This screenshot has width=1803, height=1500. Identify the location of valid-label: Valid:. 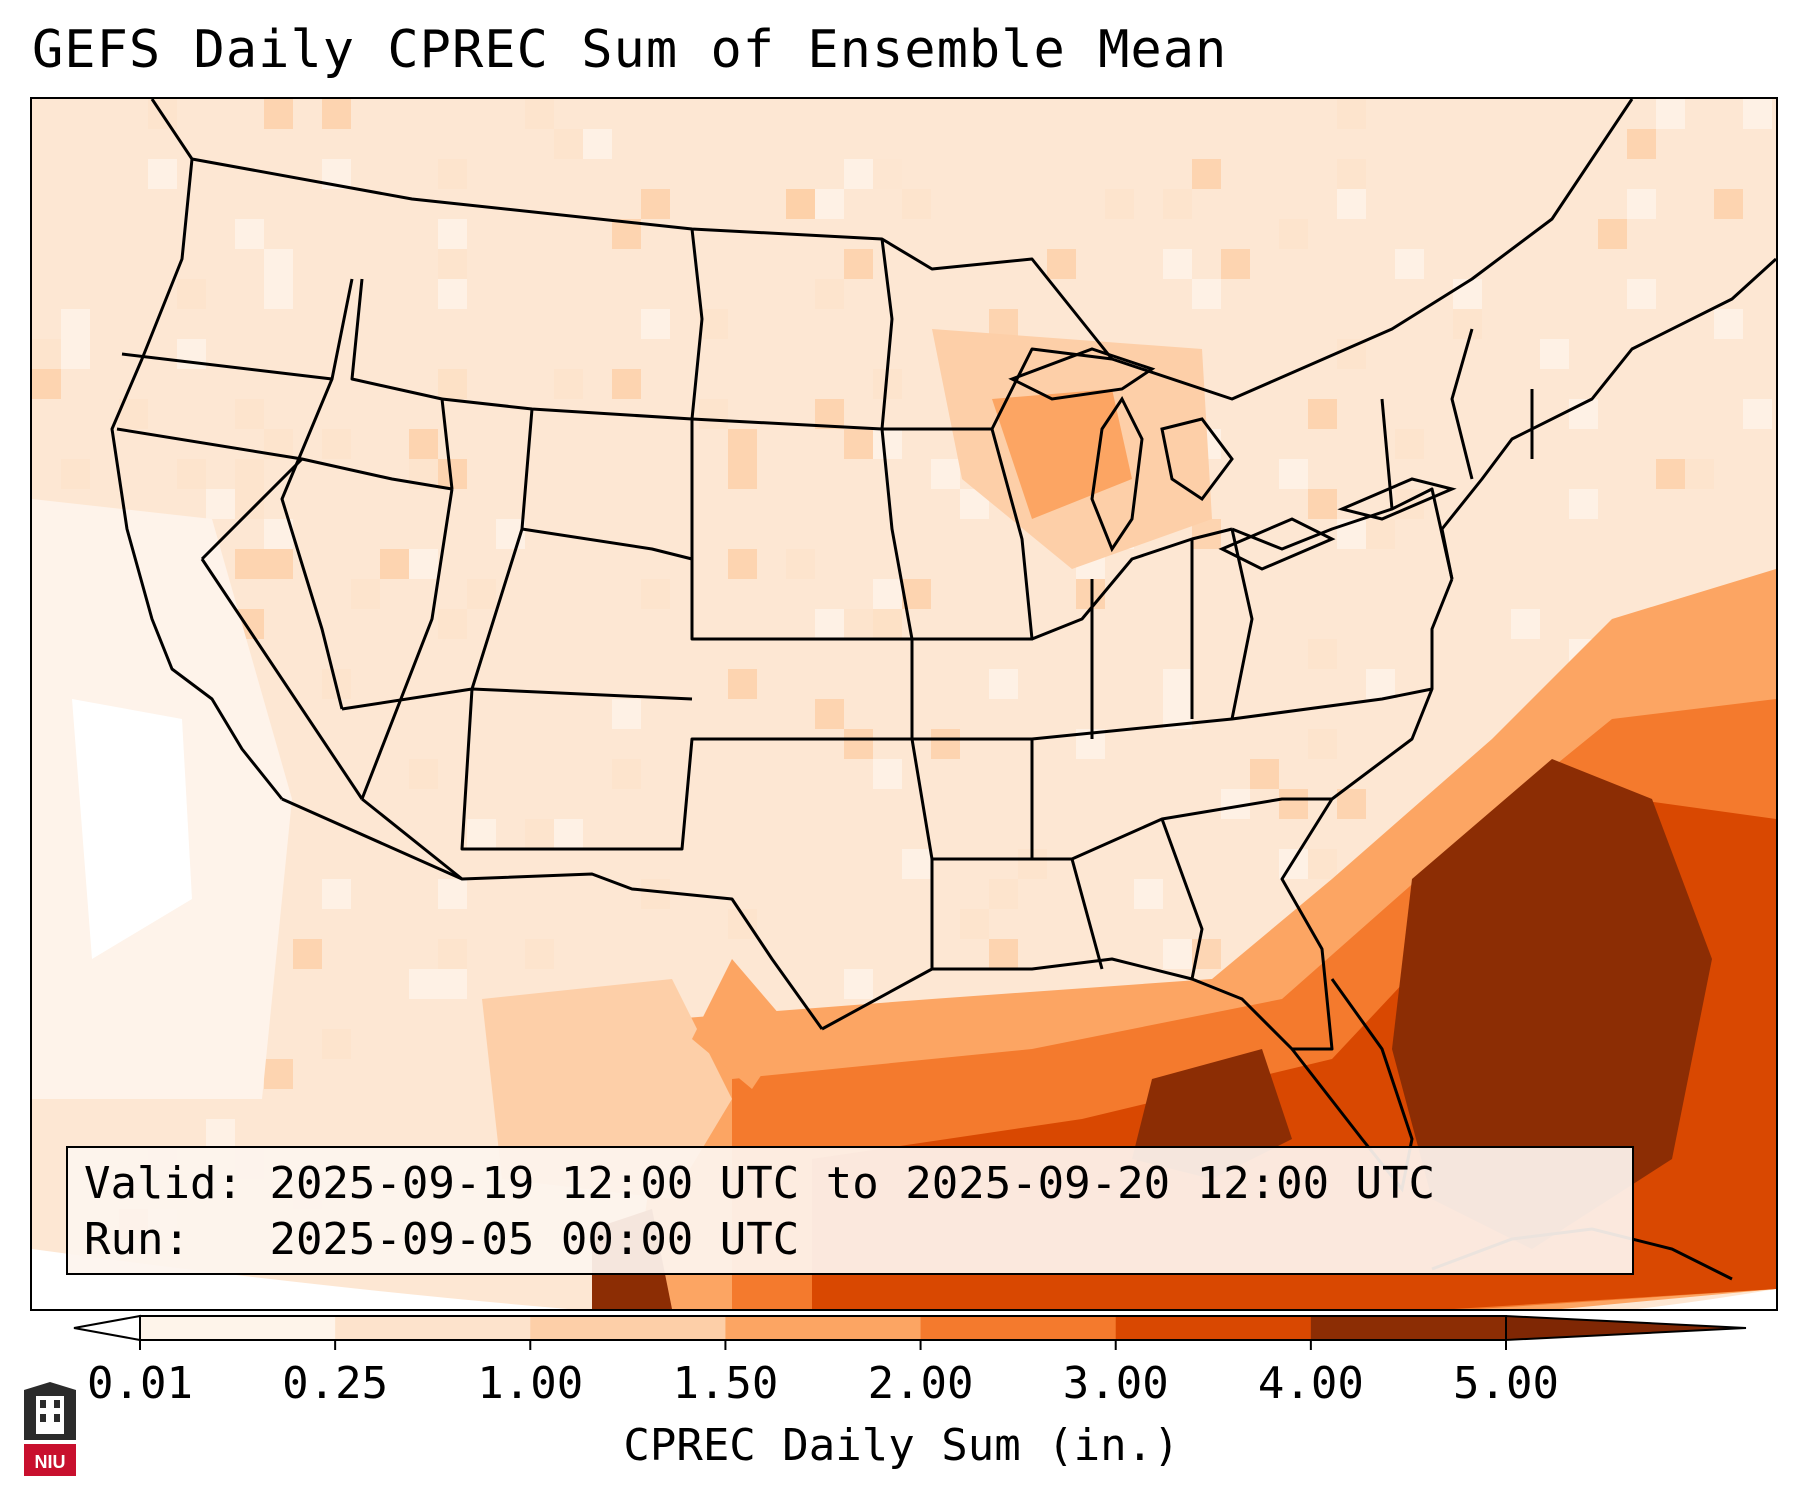
(163, 1183).